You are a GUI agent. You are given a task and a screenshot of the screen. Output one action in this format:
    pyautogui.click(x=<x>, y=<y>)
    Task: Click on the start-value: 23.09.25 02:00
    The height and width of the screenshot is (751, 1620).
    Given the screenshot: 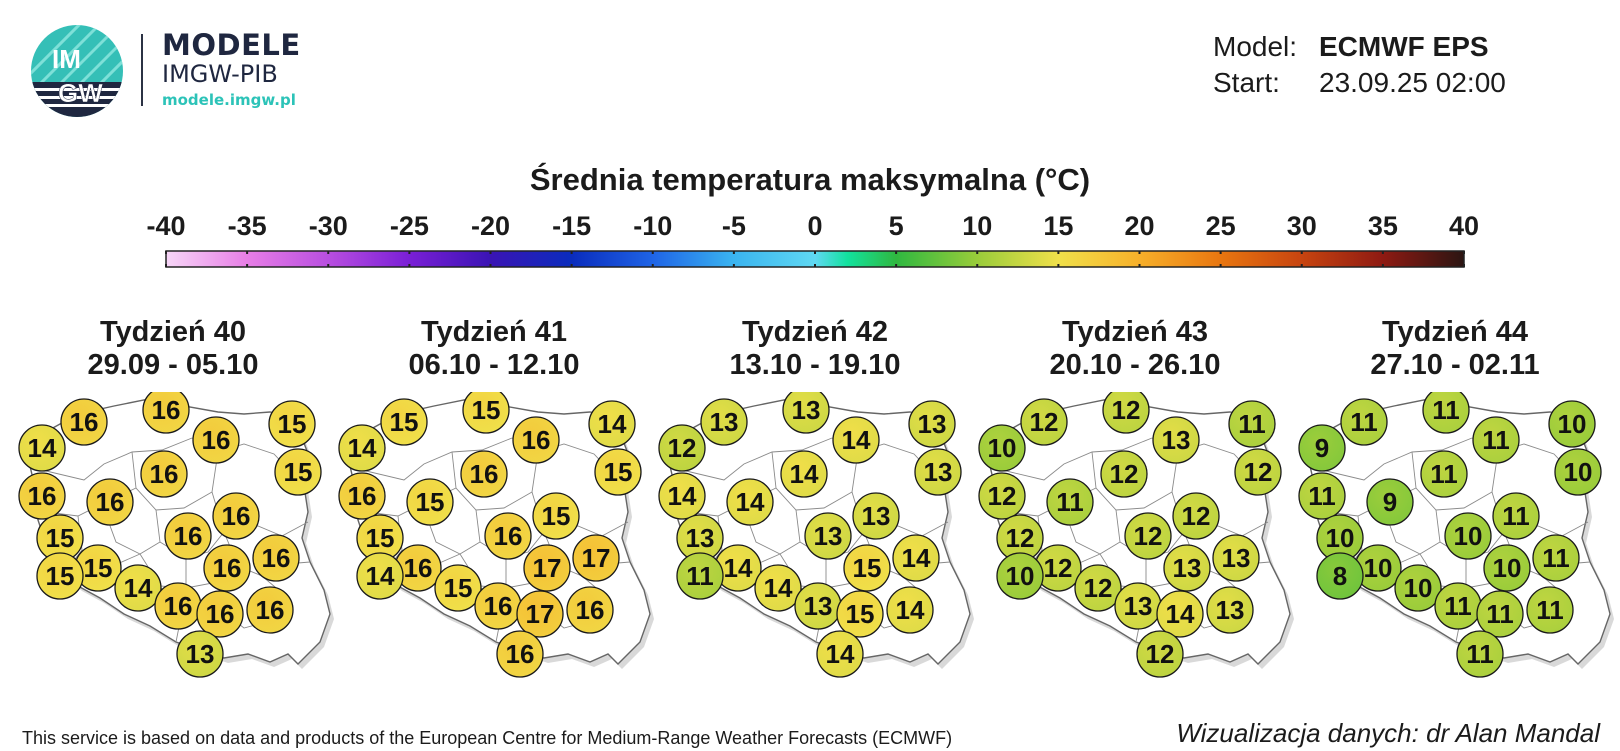 What is the action you would take?
    pyautogui.click(x=1412, y=82)
    